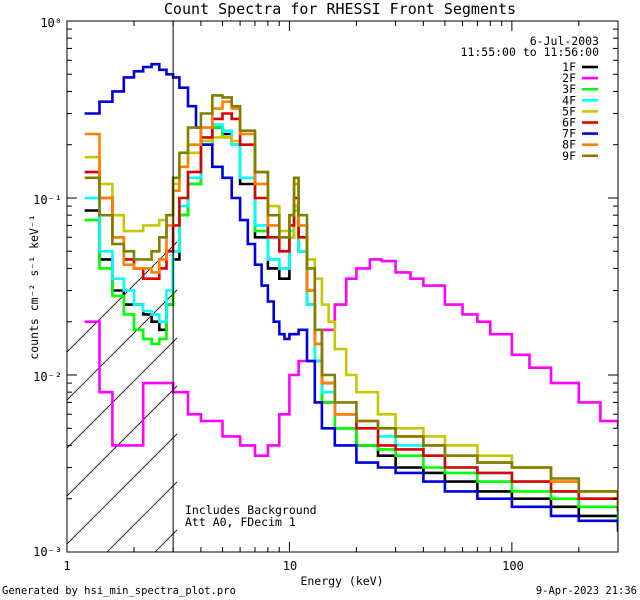  Describe the element at coordinates (530, 52) in the screenshot. I see `time-range-label: 11:55:00 to 11:56:00` at that location.